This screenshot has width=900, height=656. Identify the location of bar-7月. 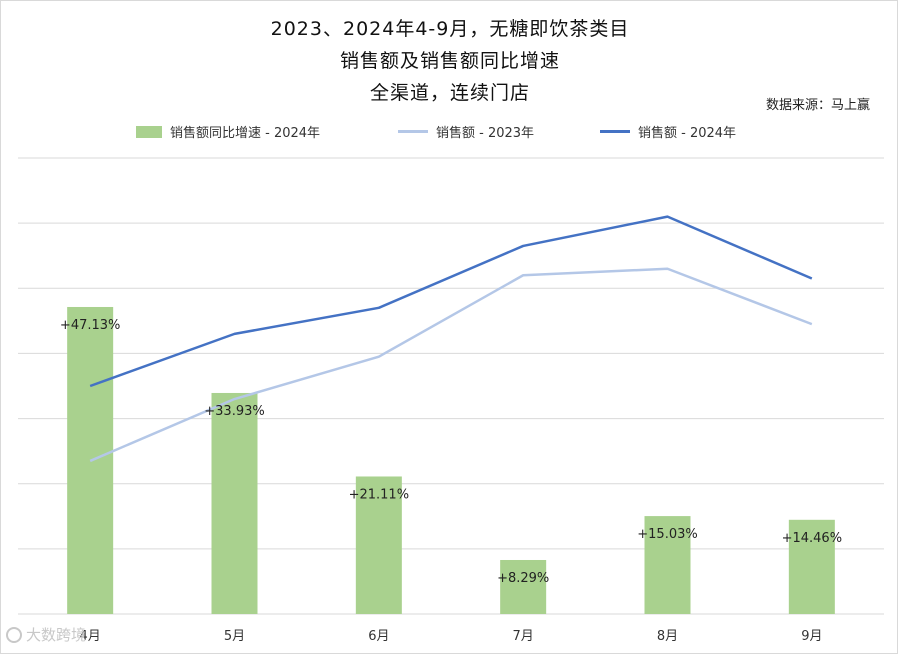
(523, 586).